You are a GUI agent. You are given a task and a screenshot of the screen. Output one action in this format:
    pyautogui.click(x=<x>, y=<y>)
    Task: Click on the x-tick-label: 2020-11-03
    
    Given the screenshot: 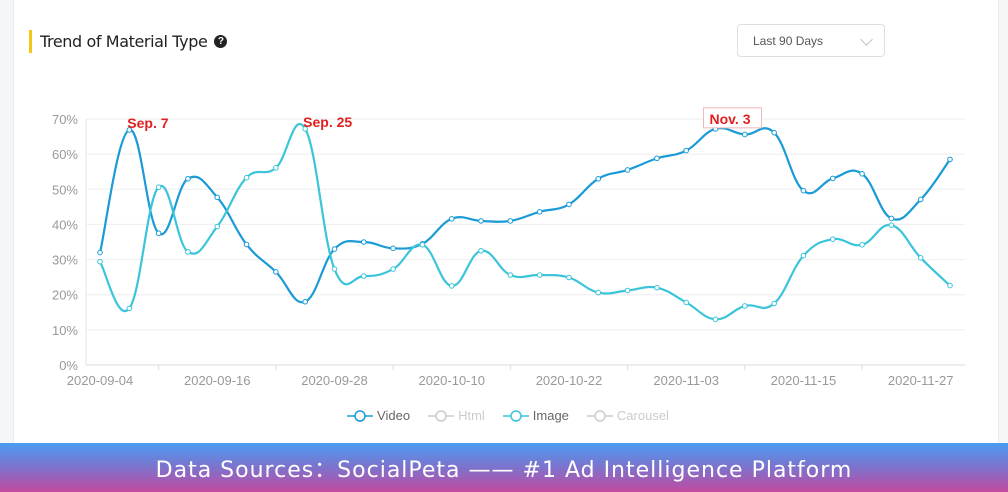 What is the action you would take?
    pyautogui.click(x=686, y=380)
    